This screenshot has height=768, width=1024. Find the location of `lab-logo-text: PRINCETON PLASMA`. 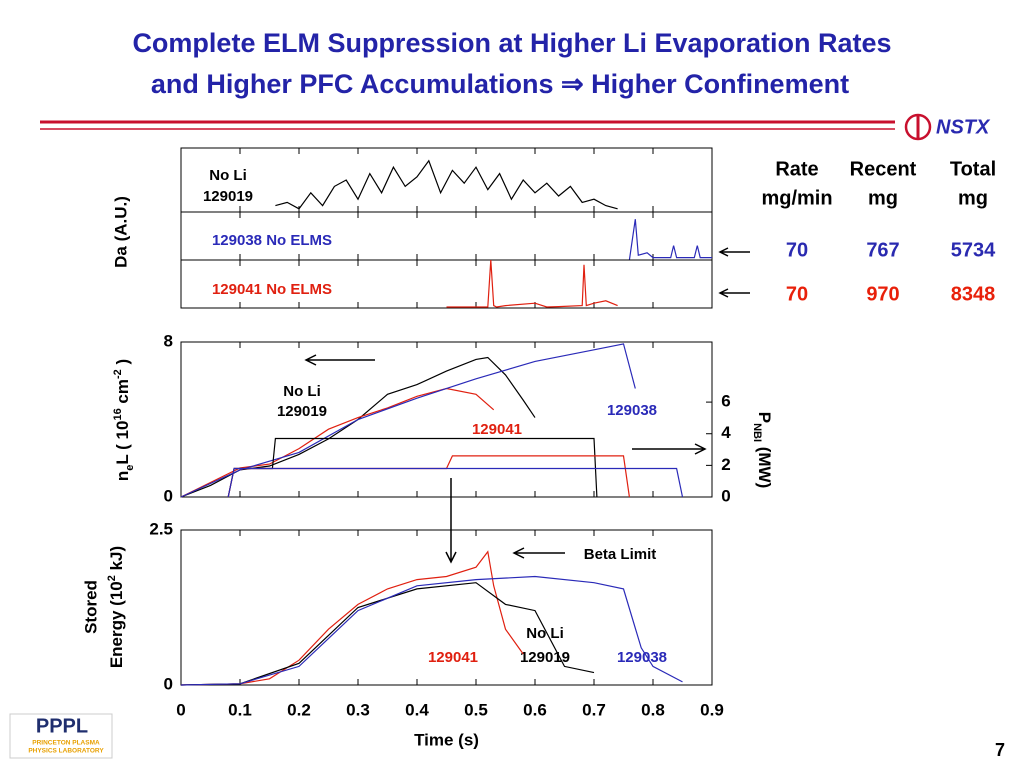

lab-logo-text: PRINCETON PLASMA is located at coordinates (66, 743).